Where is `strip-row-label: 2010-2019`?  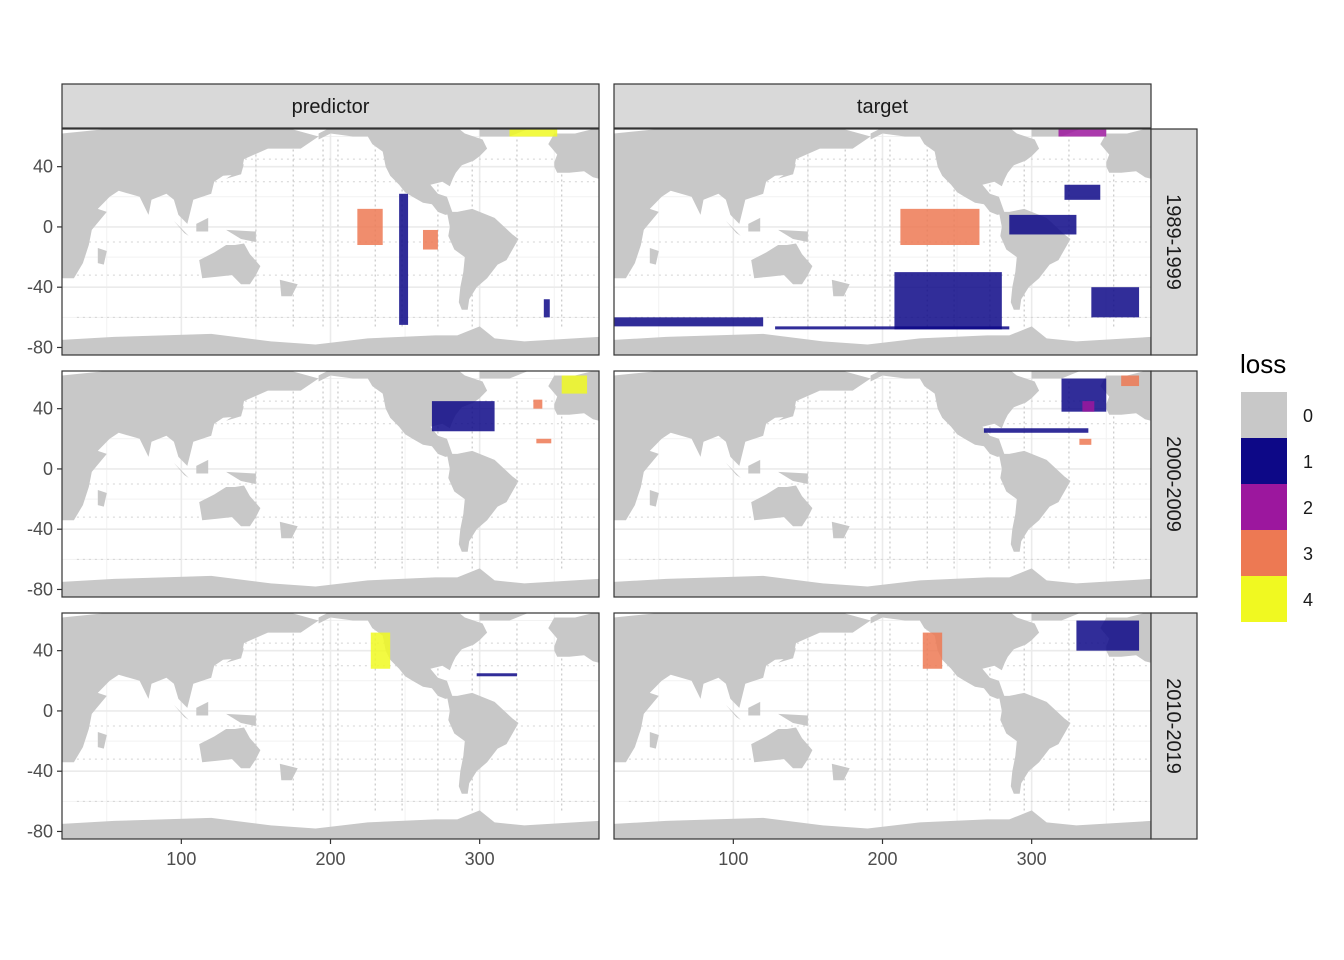
strip-row-label: 2010-2019 is located at coordinates (1173, 726).